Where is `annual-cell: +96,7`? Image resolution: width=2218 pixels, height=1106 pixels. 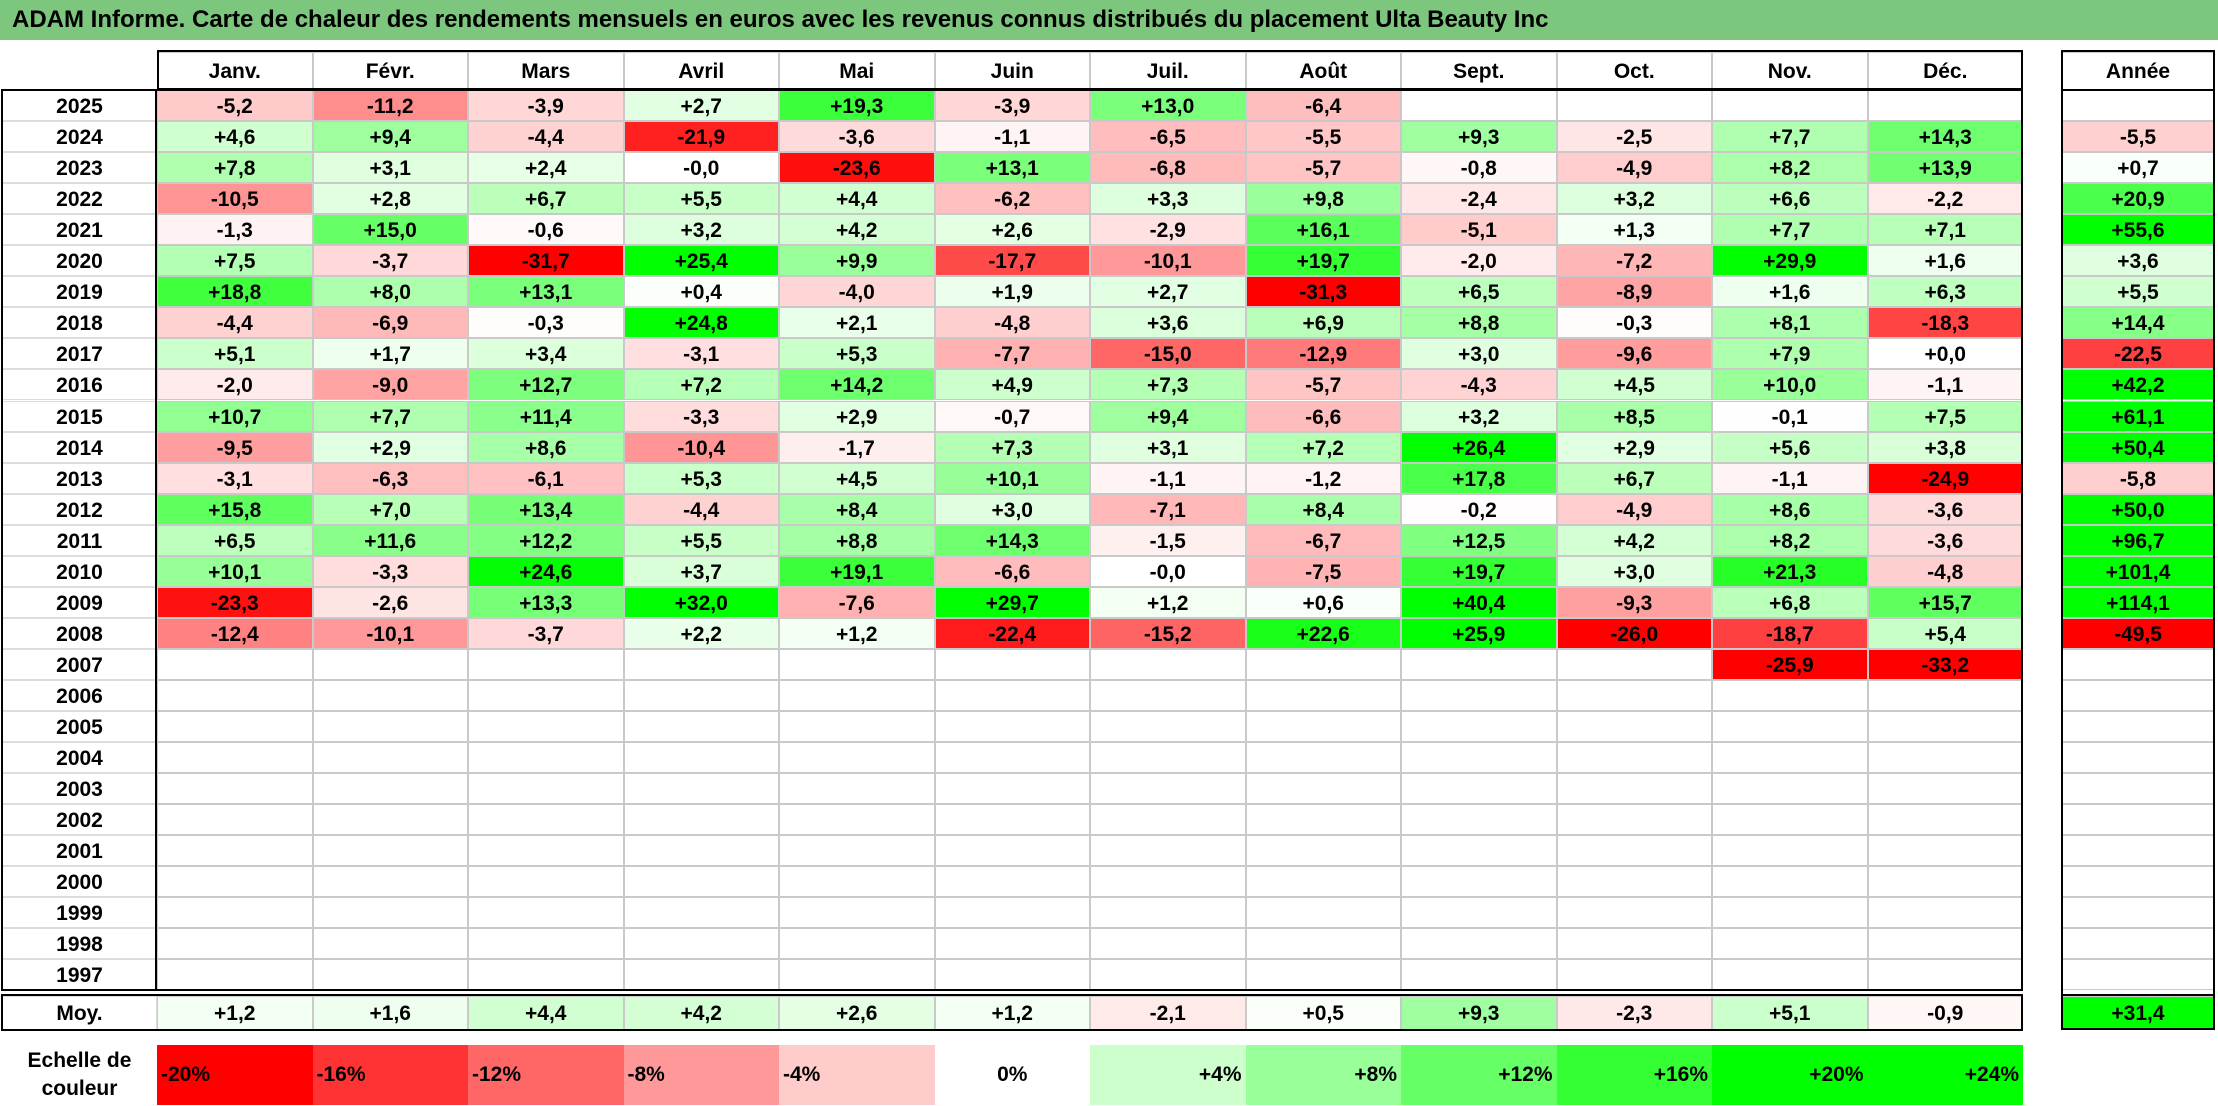
annual-cell: +96,7 is located at coordinates (2138, 540).